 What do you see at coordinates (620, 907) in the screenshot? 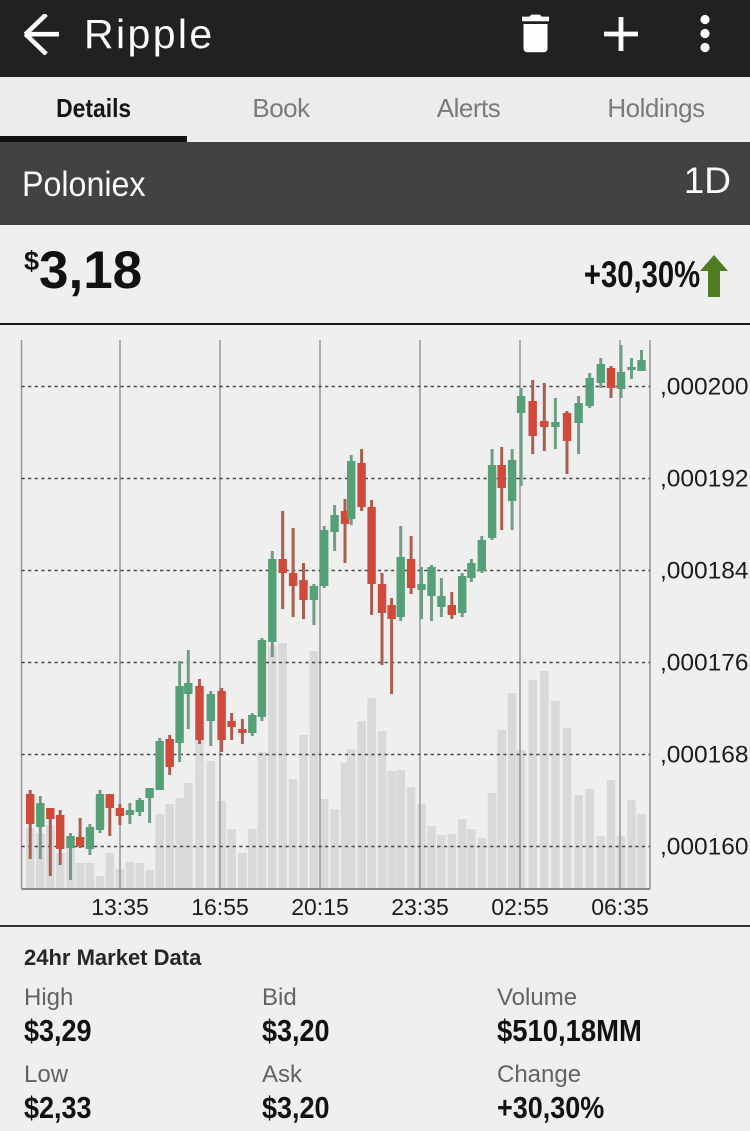
I see `svg-text: 06:35` at bounding box center [620, 907].